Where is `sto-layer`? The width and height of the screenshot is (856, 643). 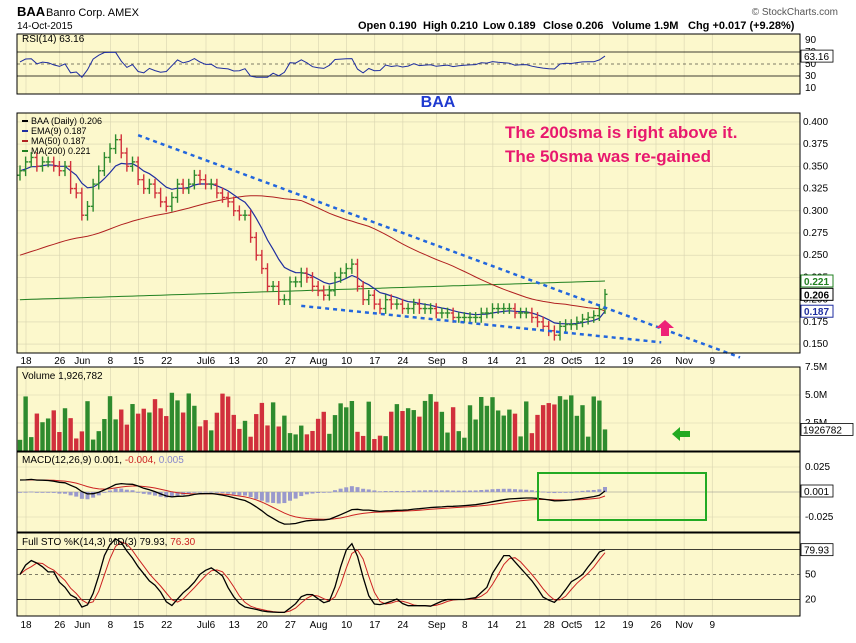
sto-layer is located at coordinates (408, 575).